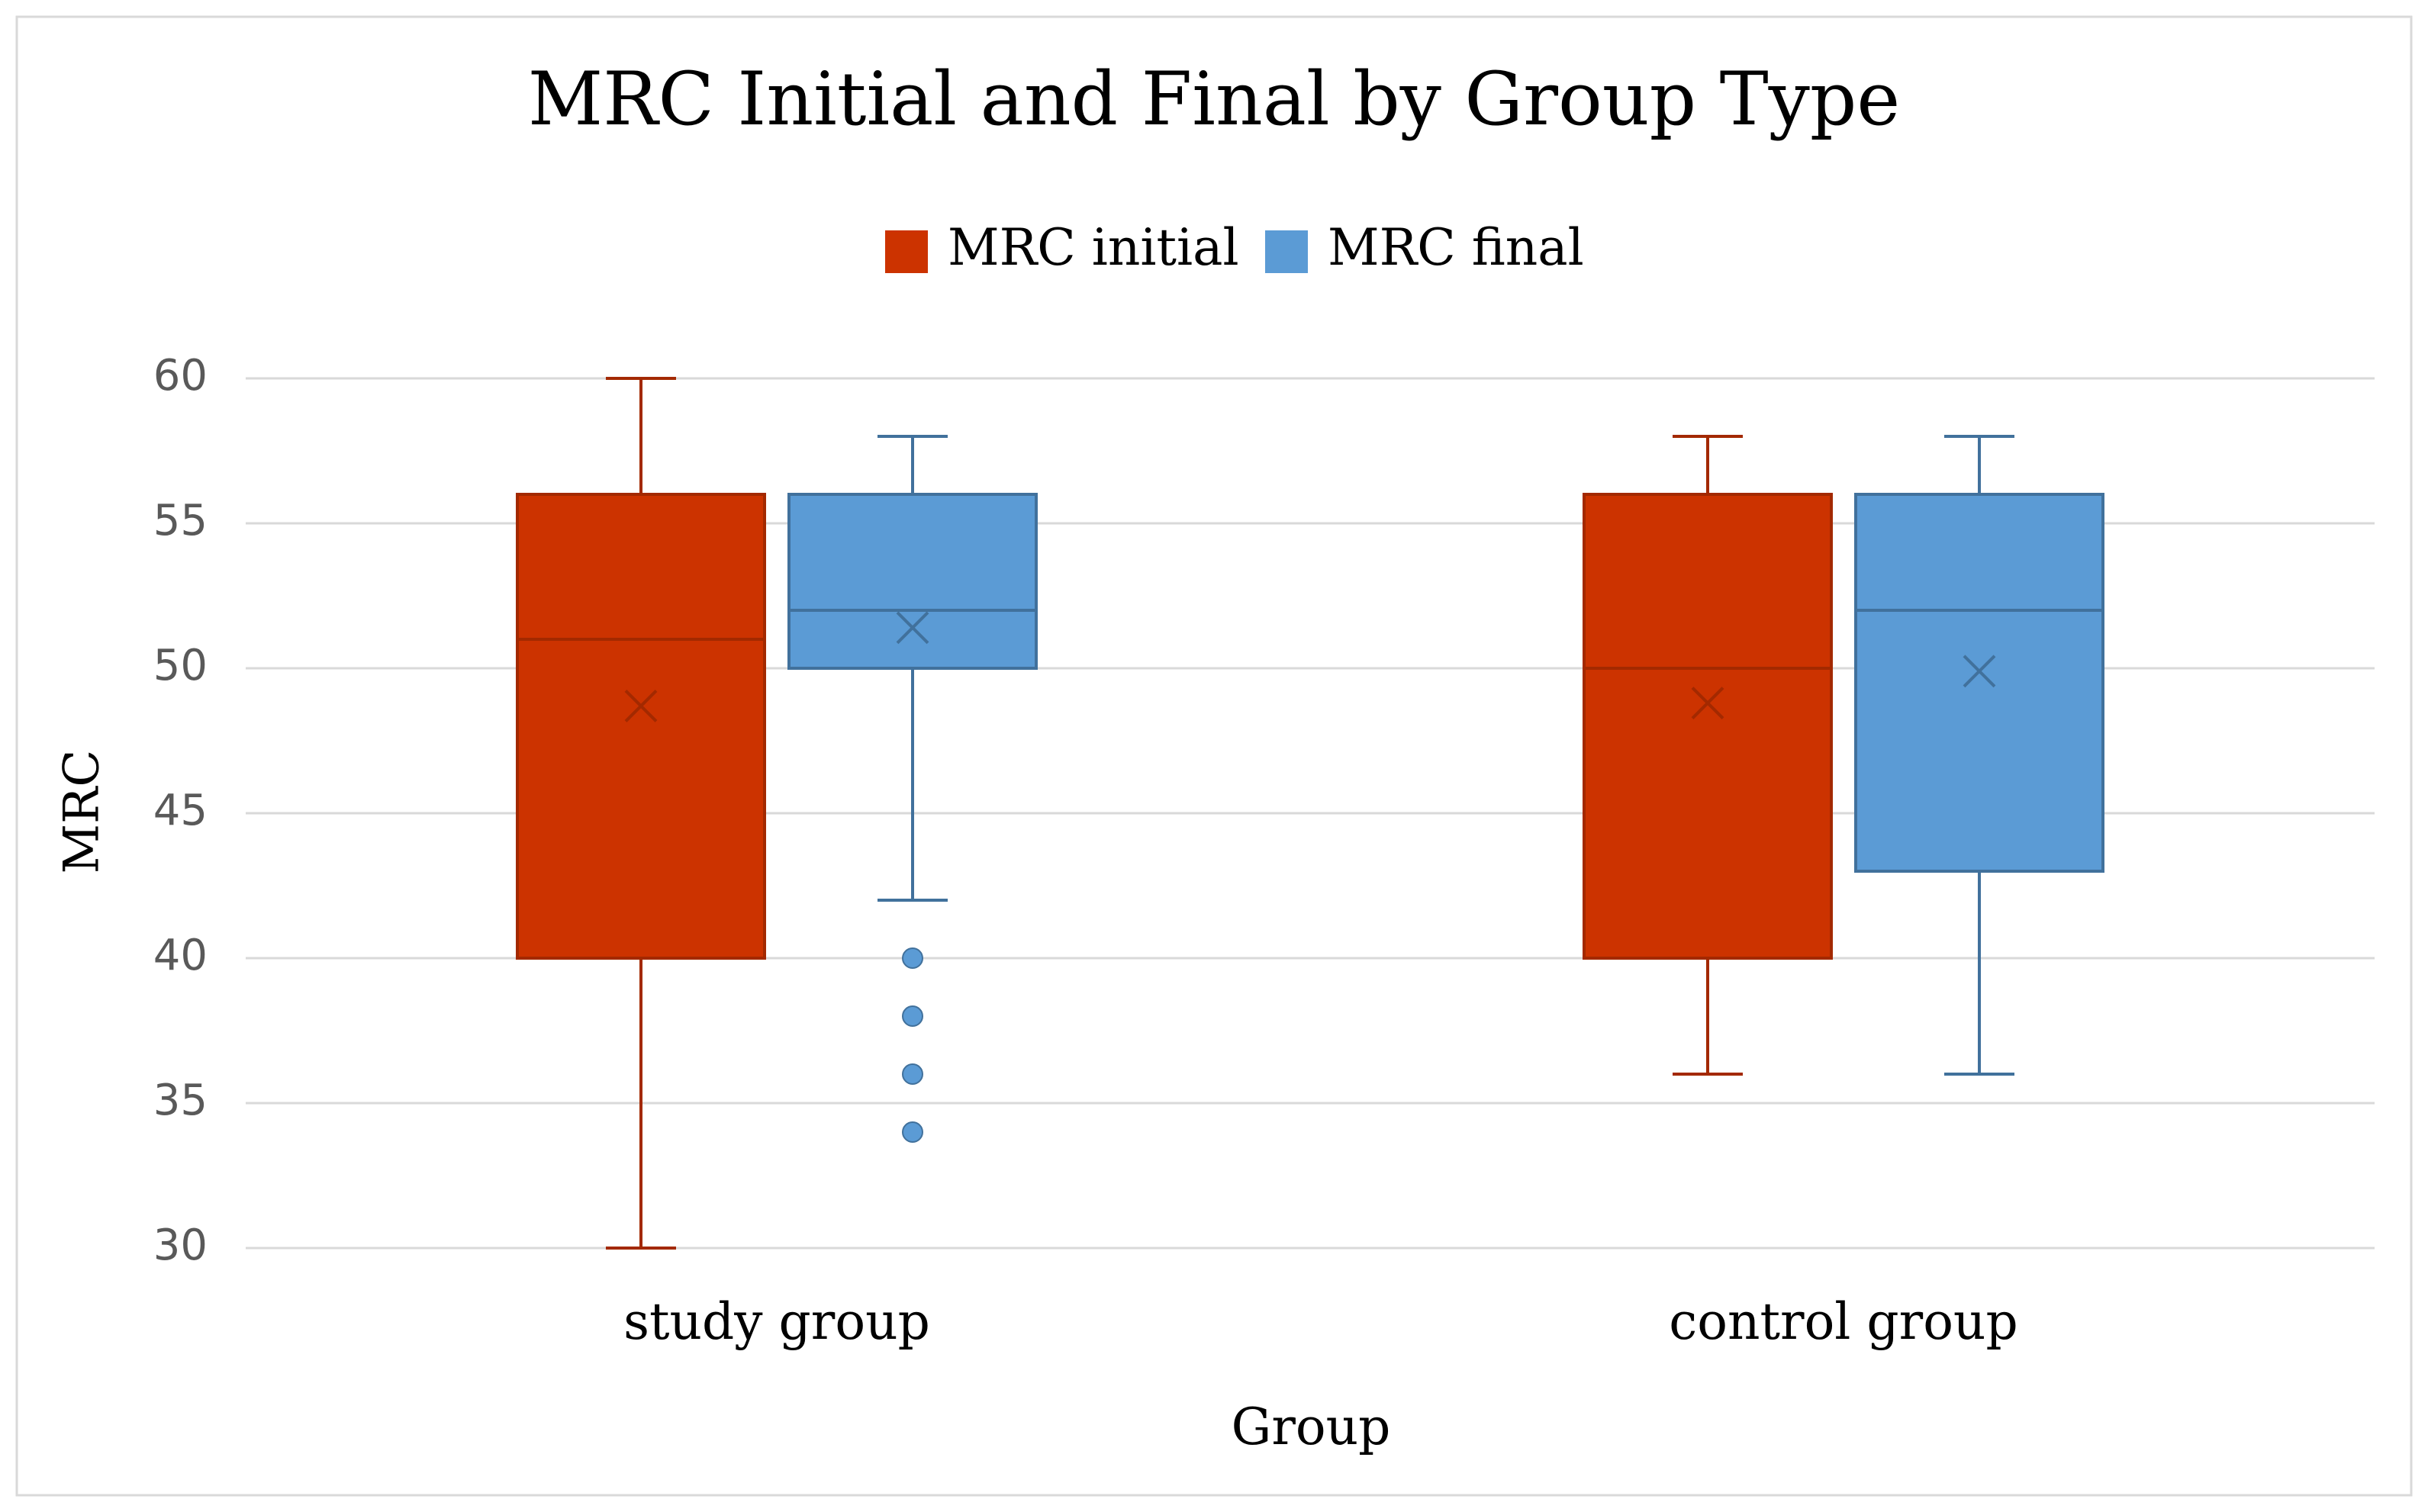 The height and width of the screenshot is (1512, 2428). Describe the element at coordinates (180, 1246) in the screenshot. I see `y-tick-label: 30` at that location.